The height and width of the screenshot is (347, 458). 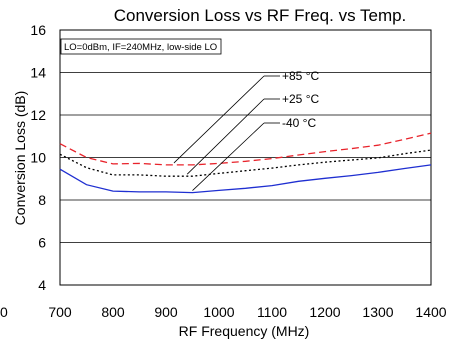 What do you see at coordinates (166, 312) in the screenshot?
I see `x-tick-label: 900` at bounding box center [166, 312].